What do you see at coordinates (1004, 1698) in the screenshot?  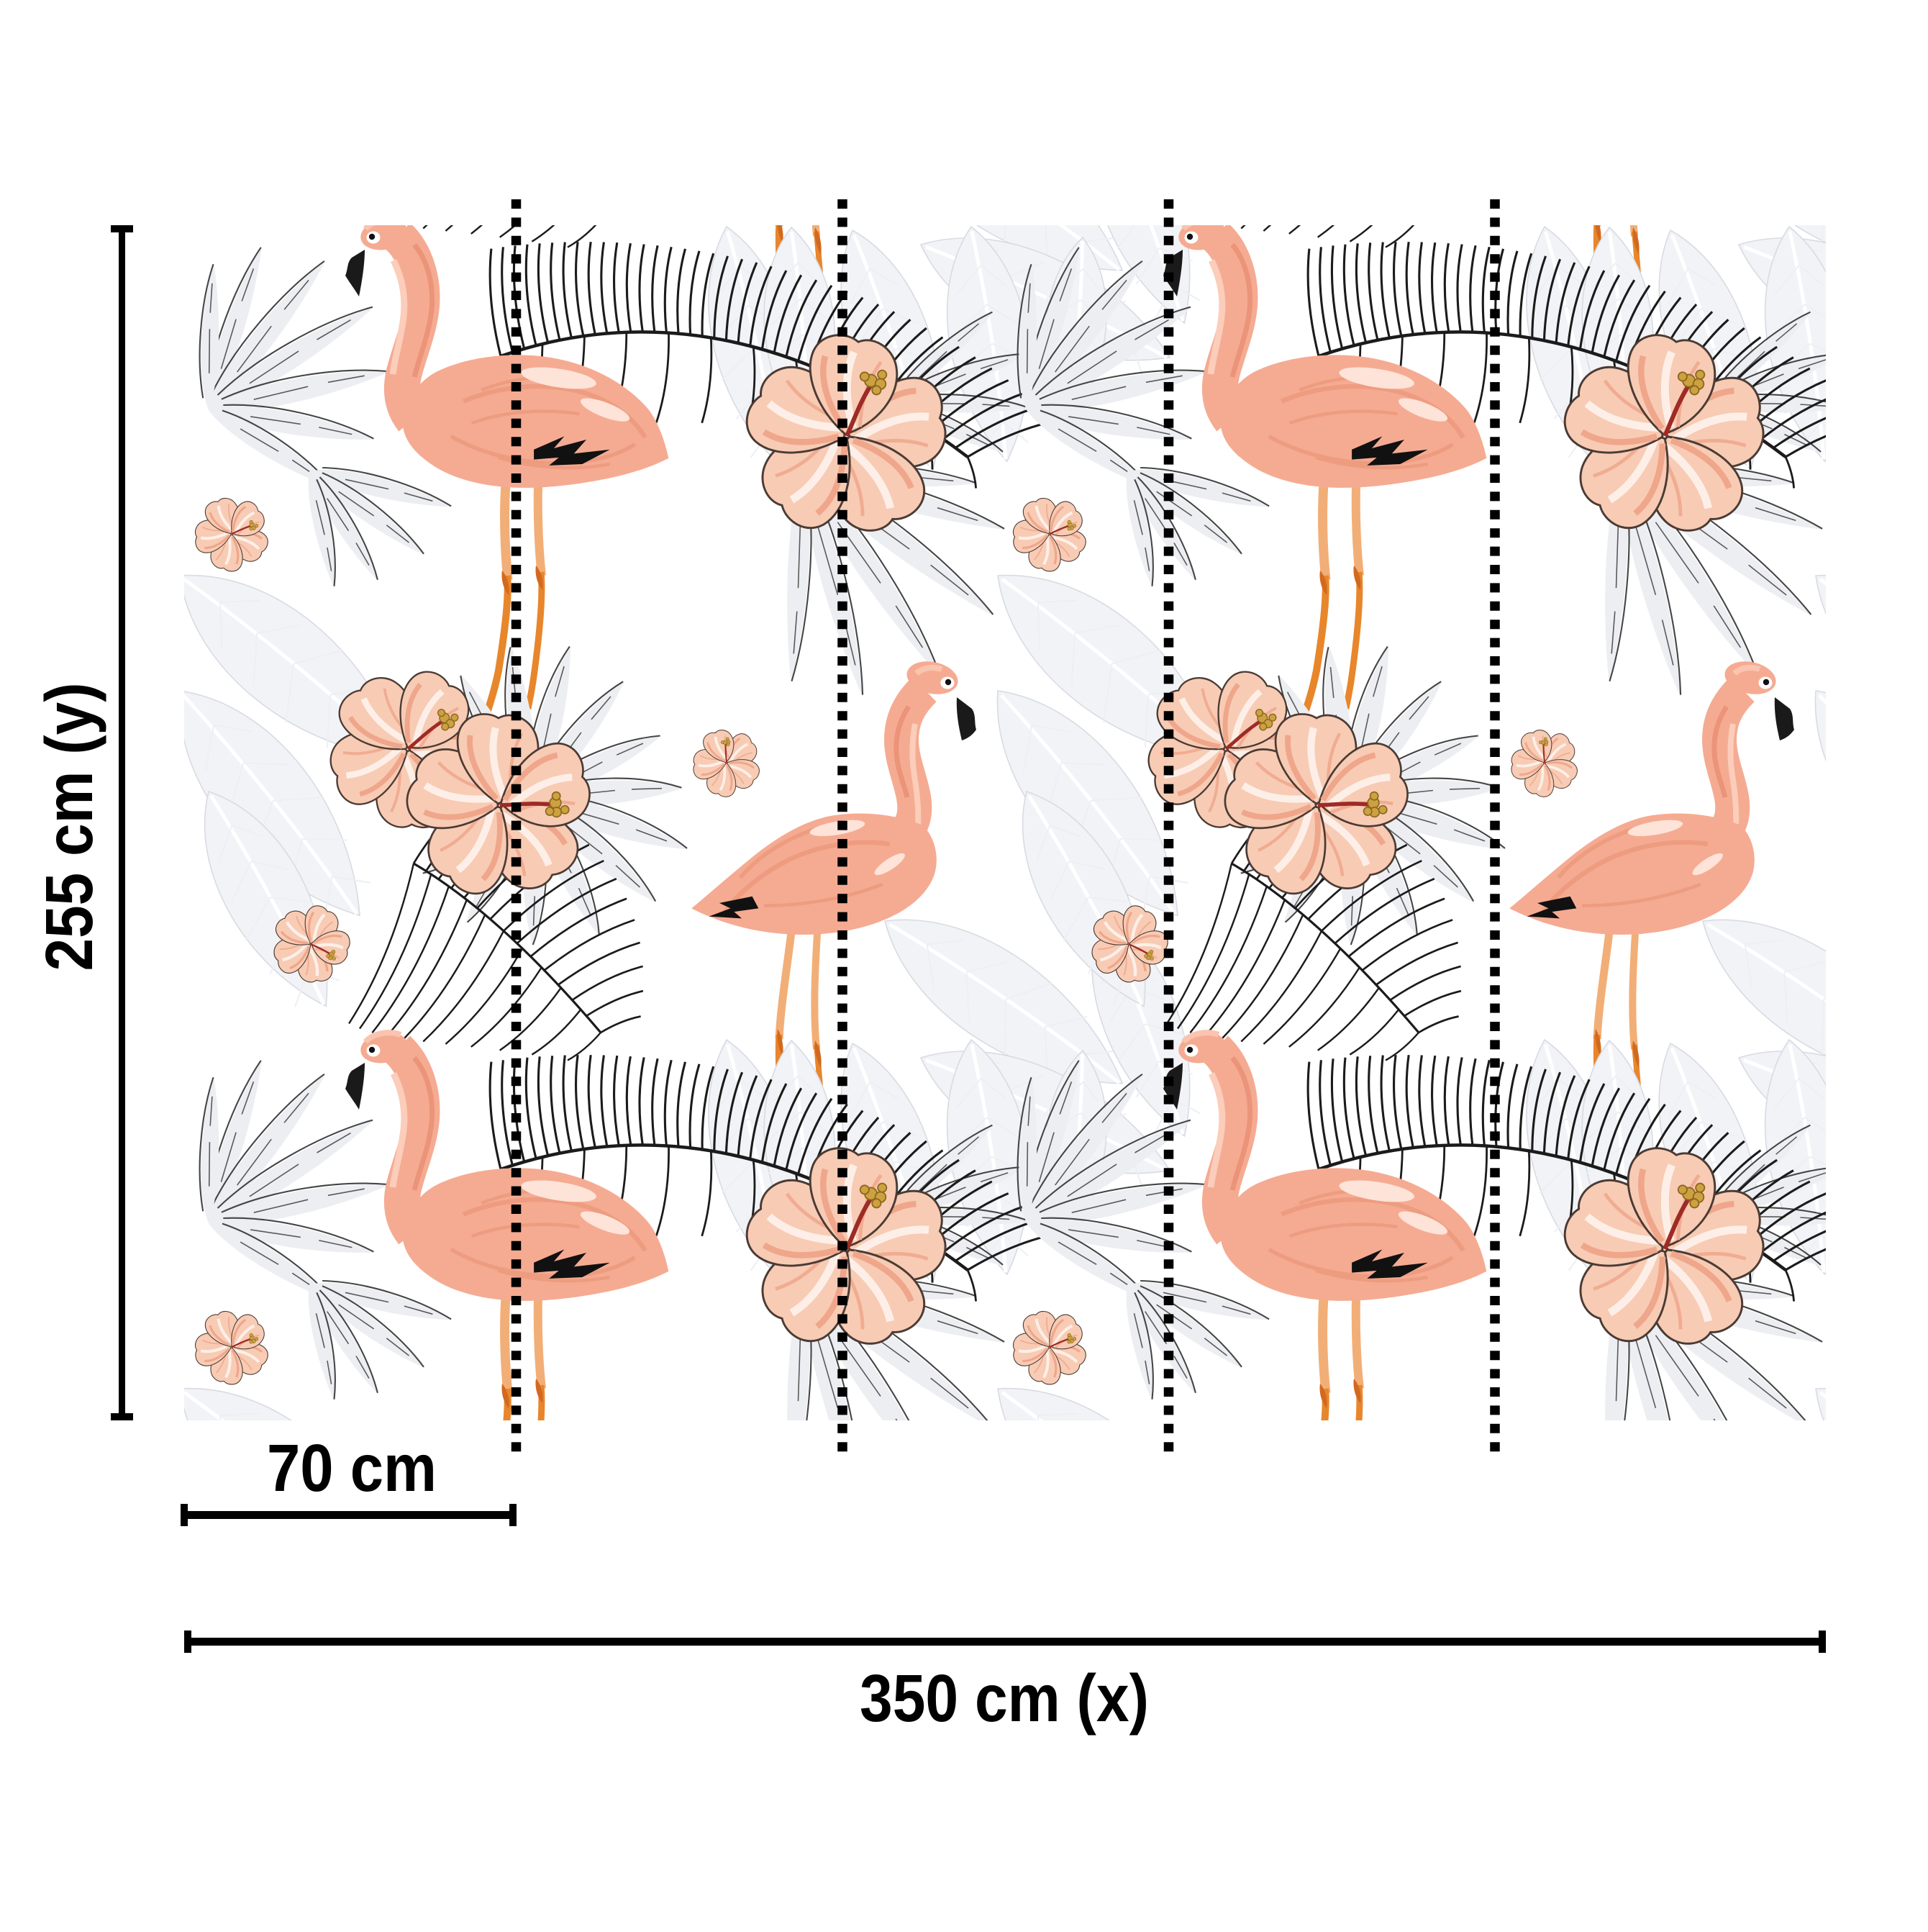 I see `svg-text: 350 cm (x)` at bounding box center [1004, 1698].